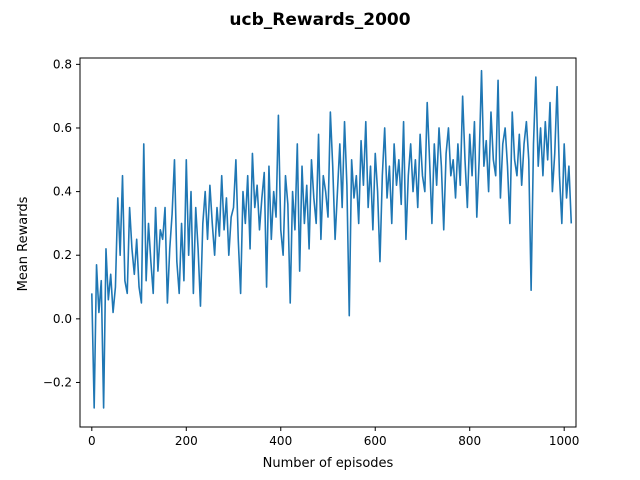 This screenshot has height=480, width=640. I want to click on x-tick-label: 400, so click(280, 441).